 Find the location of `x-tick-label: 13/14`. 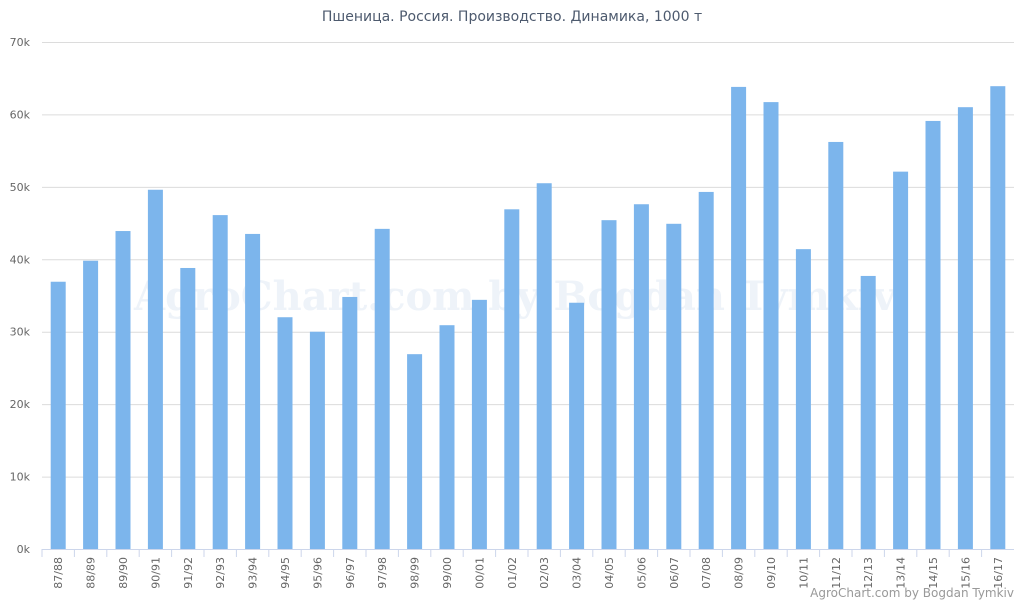

x-tick-label: 13/14 is located at coordinates (901, 573).